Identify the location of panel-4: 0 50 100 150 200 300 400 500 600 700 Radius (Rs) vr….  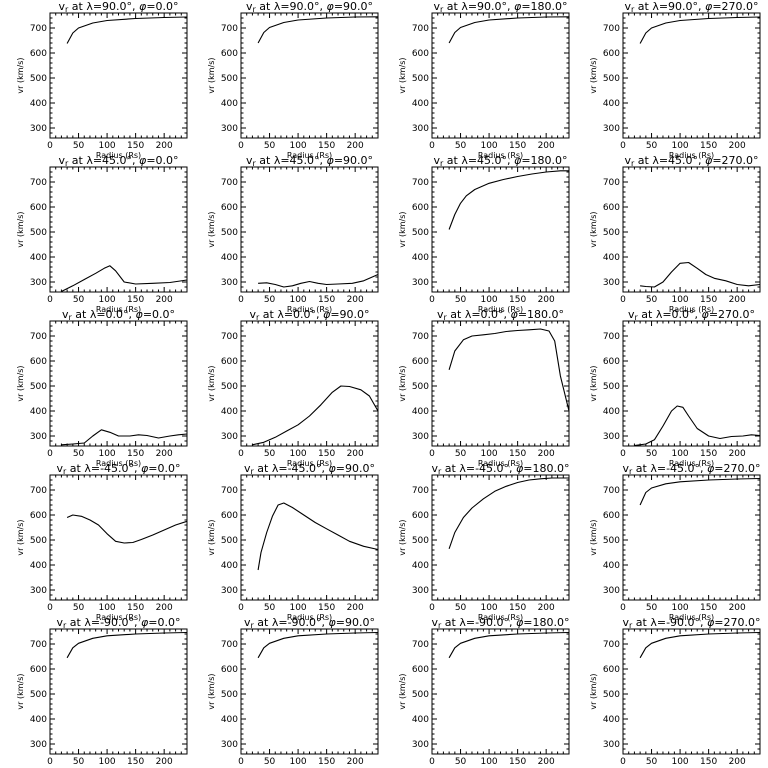
(675, 80).